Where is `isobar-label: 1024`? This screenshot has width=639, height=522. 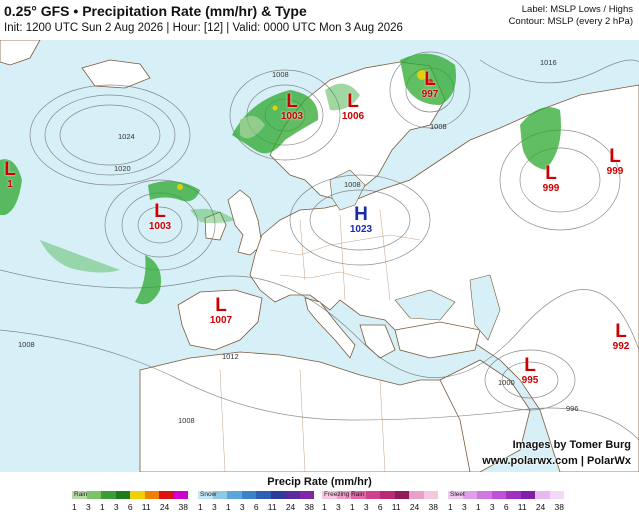 isobar-label: 1024 is located at coordinates (126, 136).